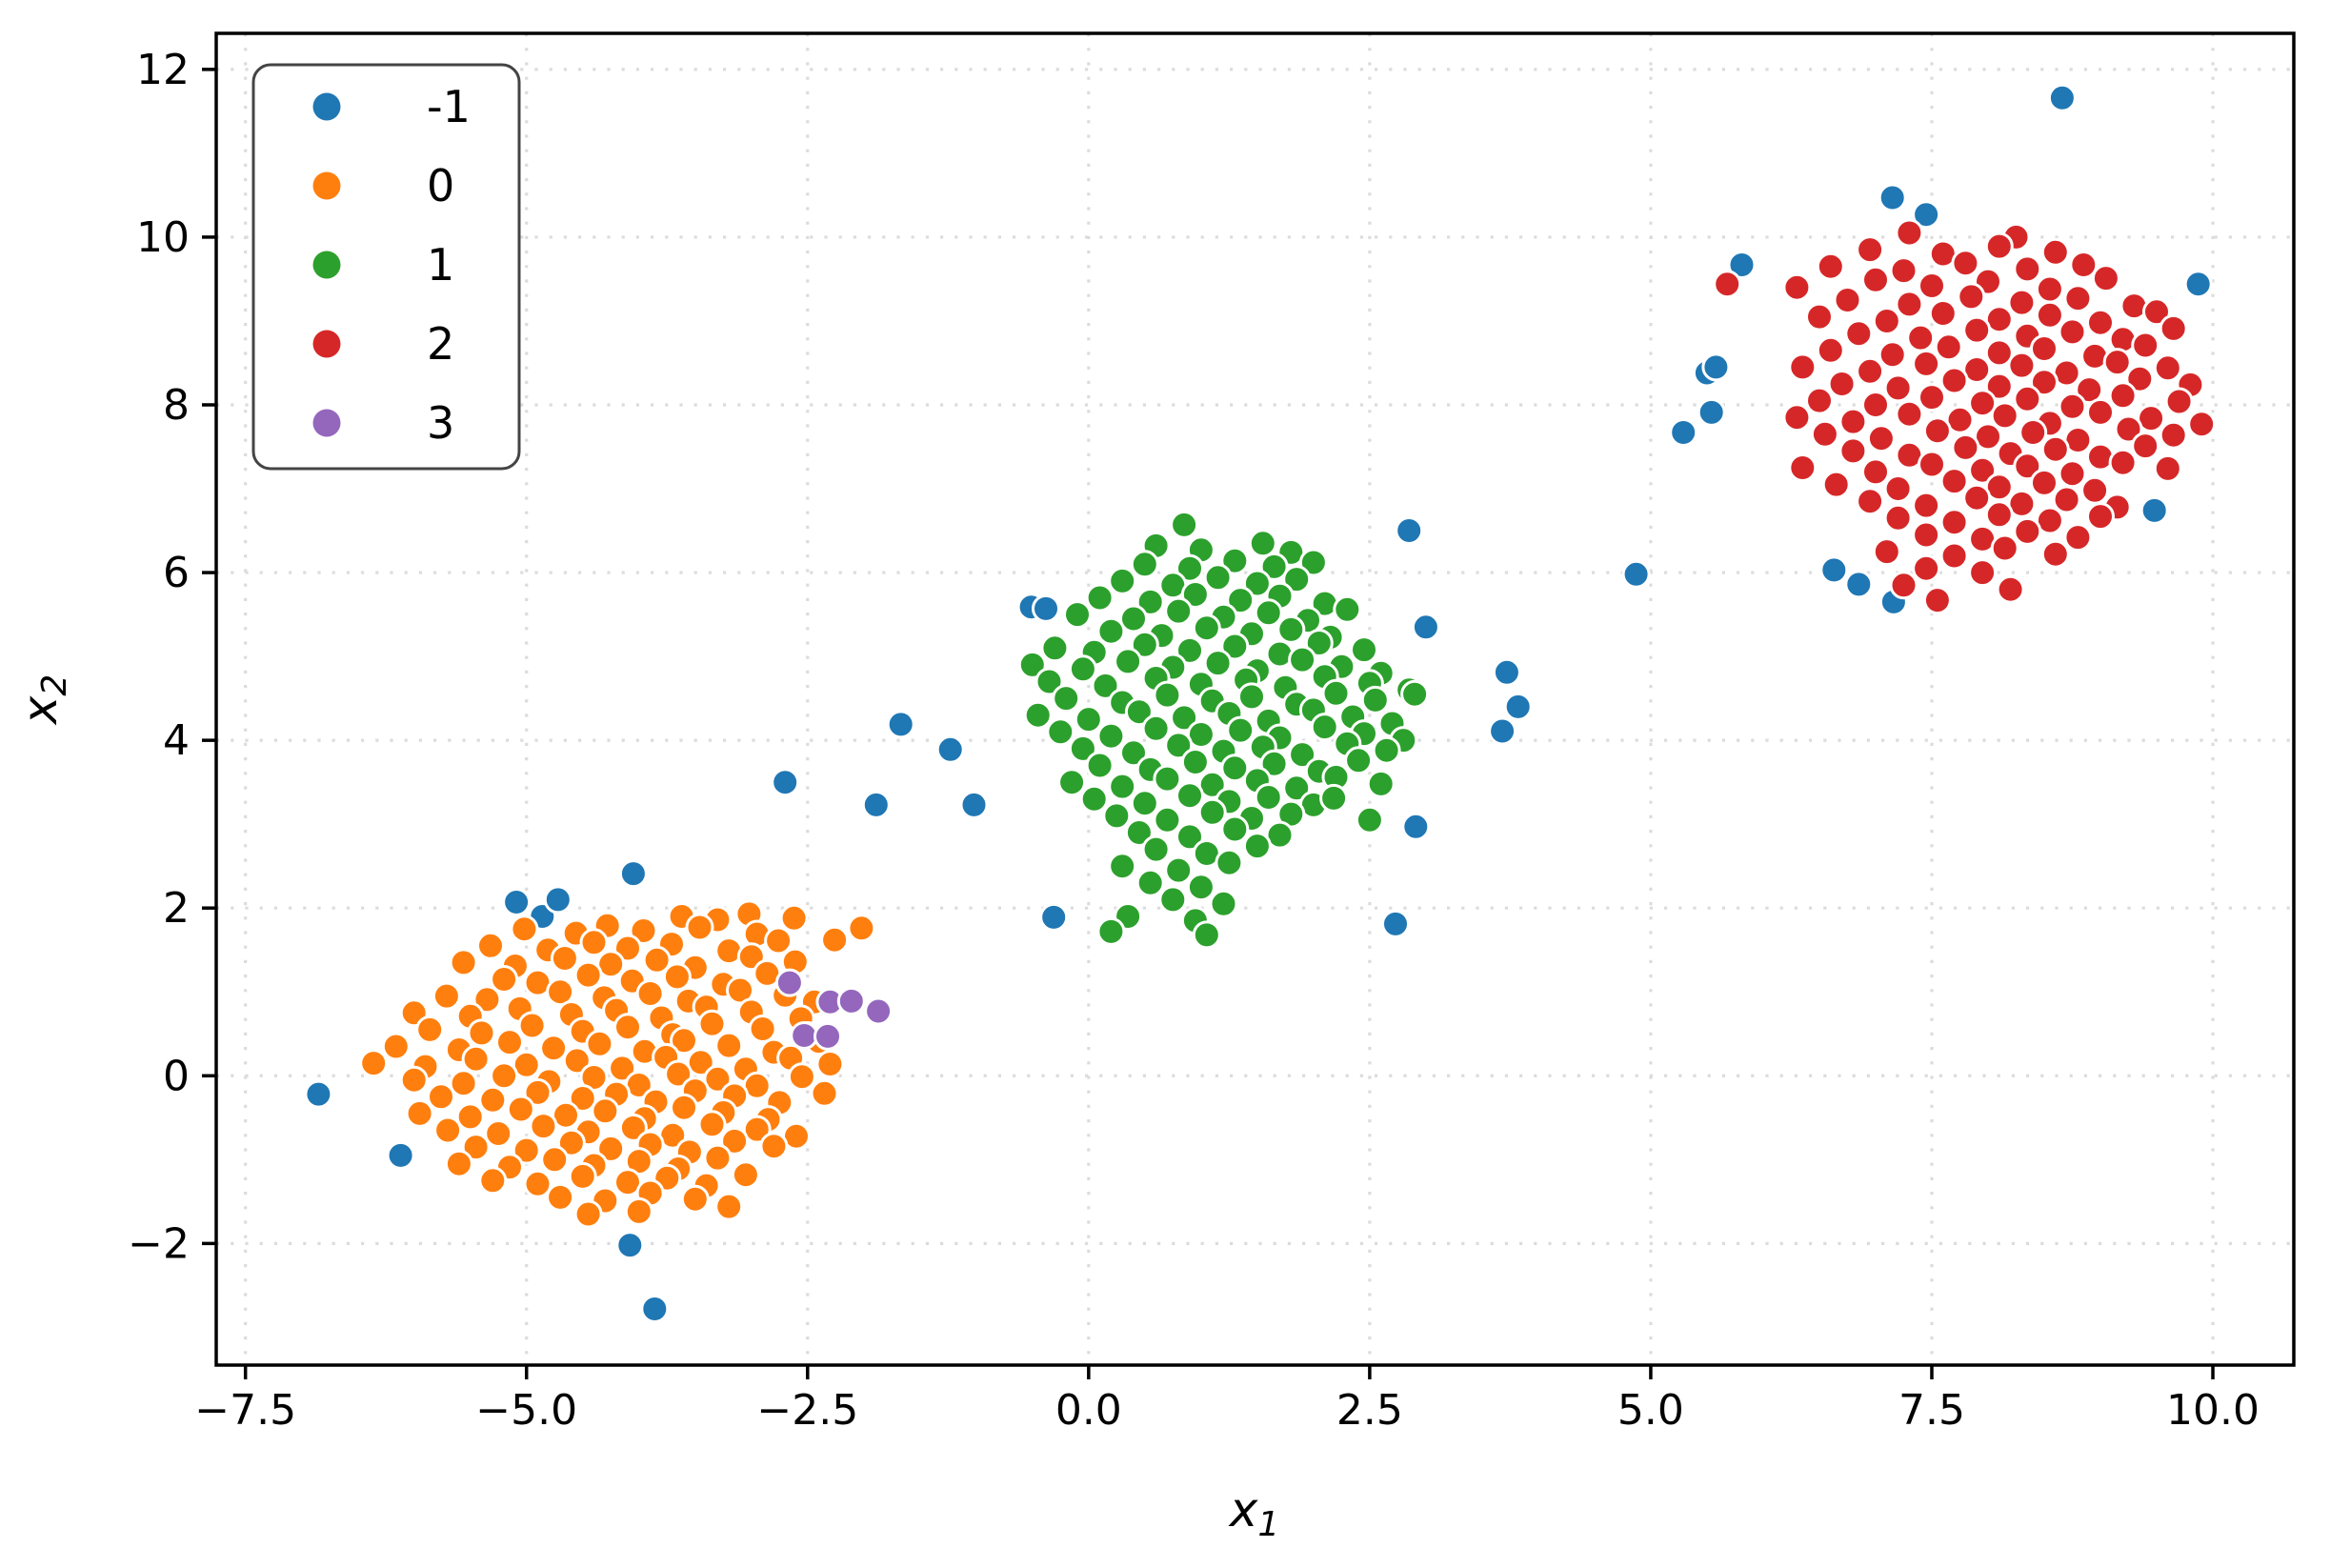 The height and width of the screenshot is (1568, 2330). What do you see at coordinates (1931, 1411) in the screenshot?
I see `x-tick-label: 7.5` at bounding box center [1931, 1411].